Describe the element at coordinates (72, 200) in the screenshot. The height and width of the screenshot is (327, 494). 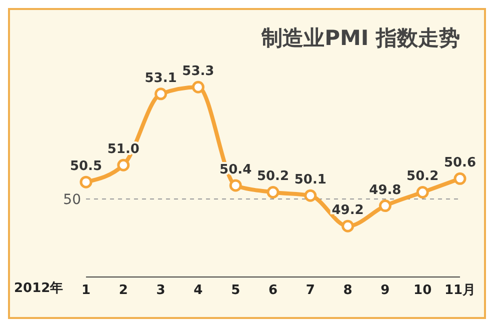
I see `ref-line-label: 50` at that location.